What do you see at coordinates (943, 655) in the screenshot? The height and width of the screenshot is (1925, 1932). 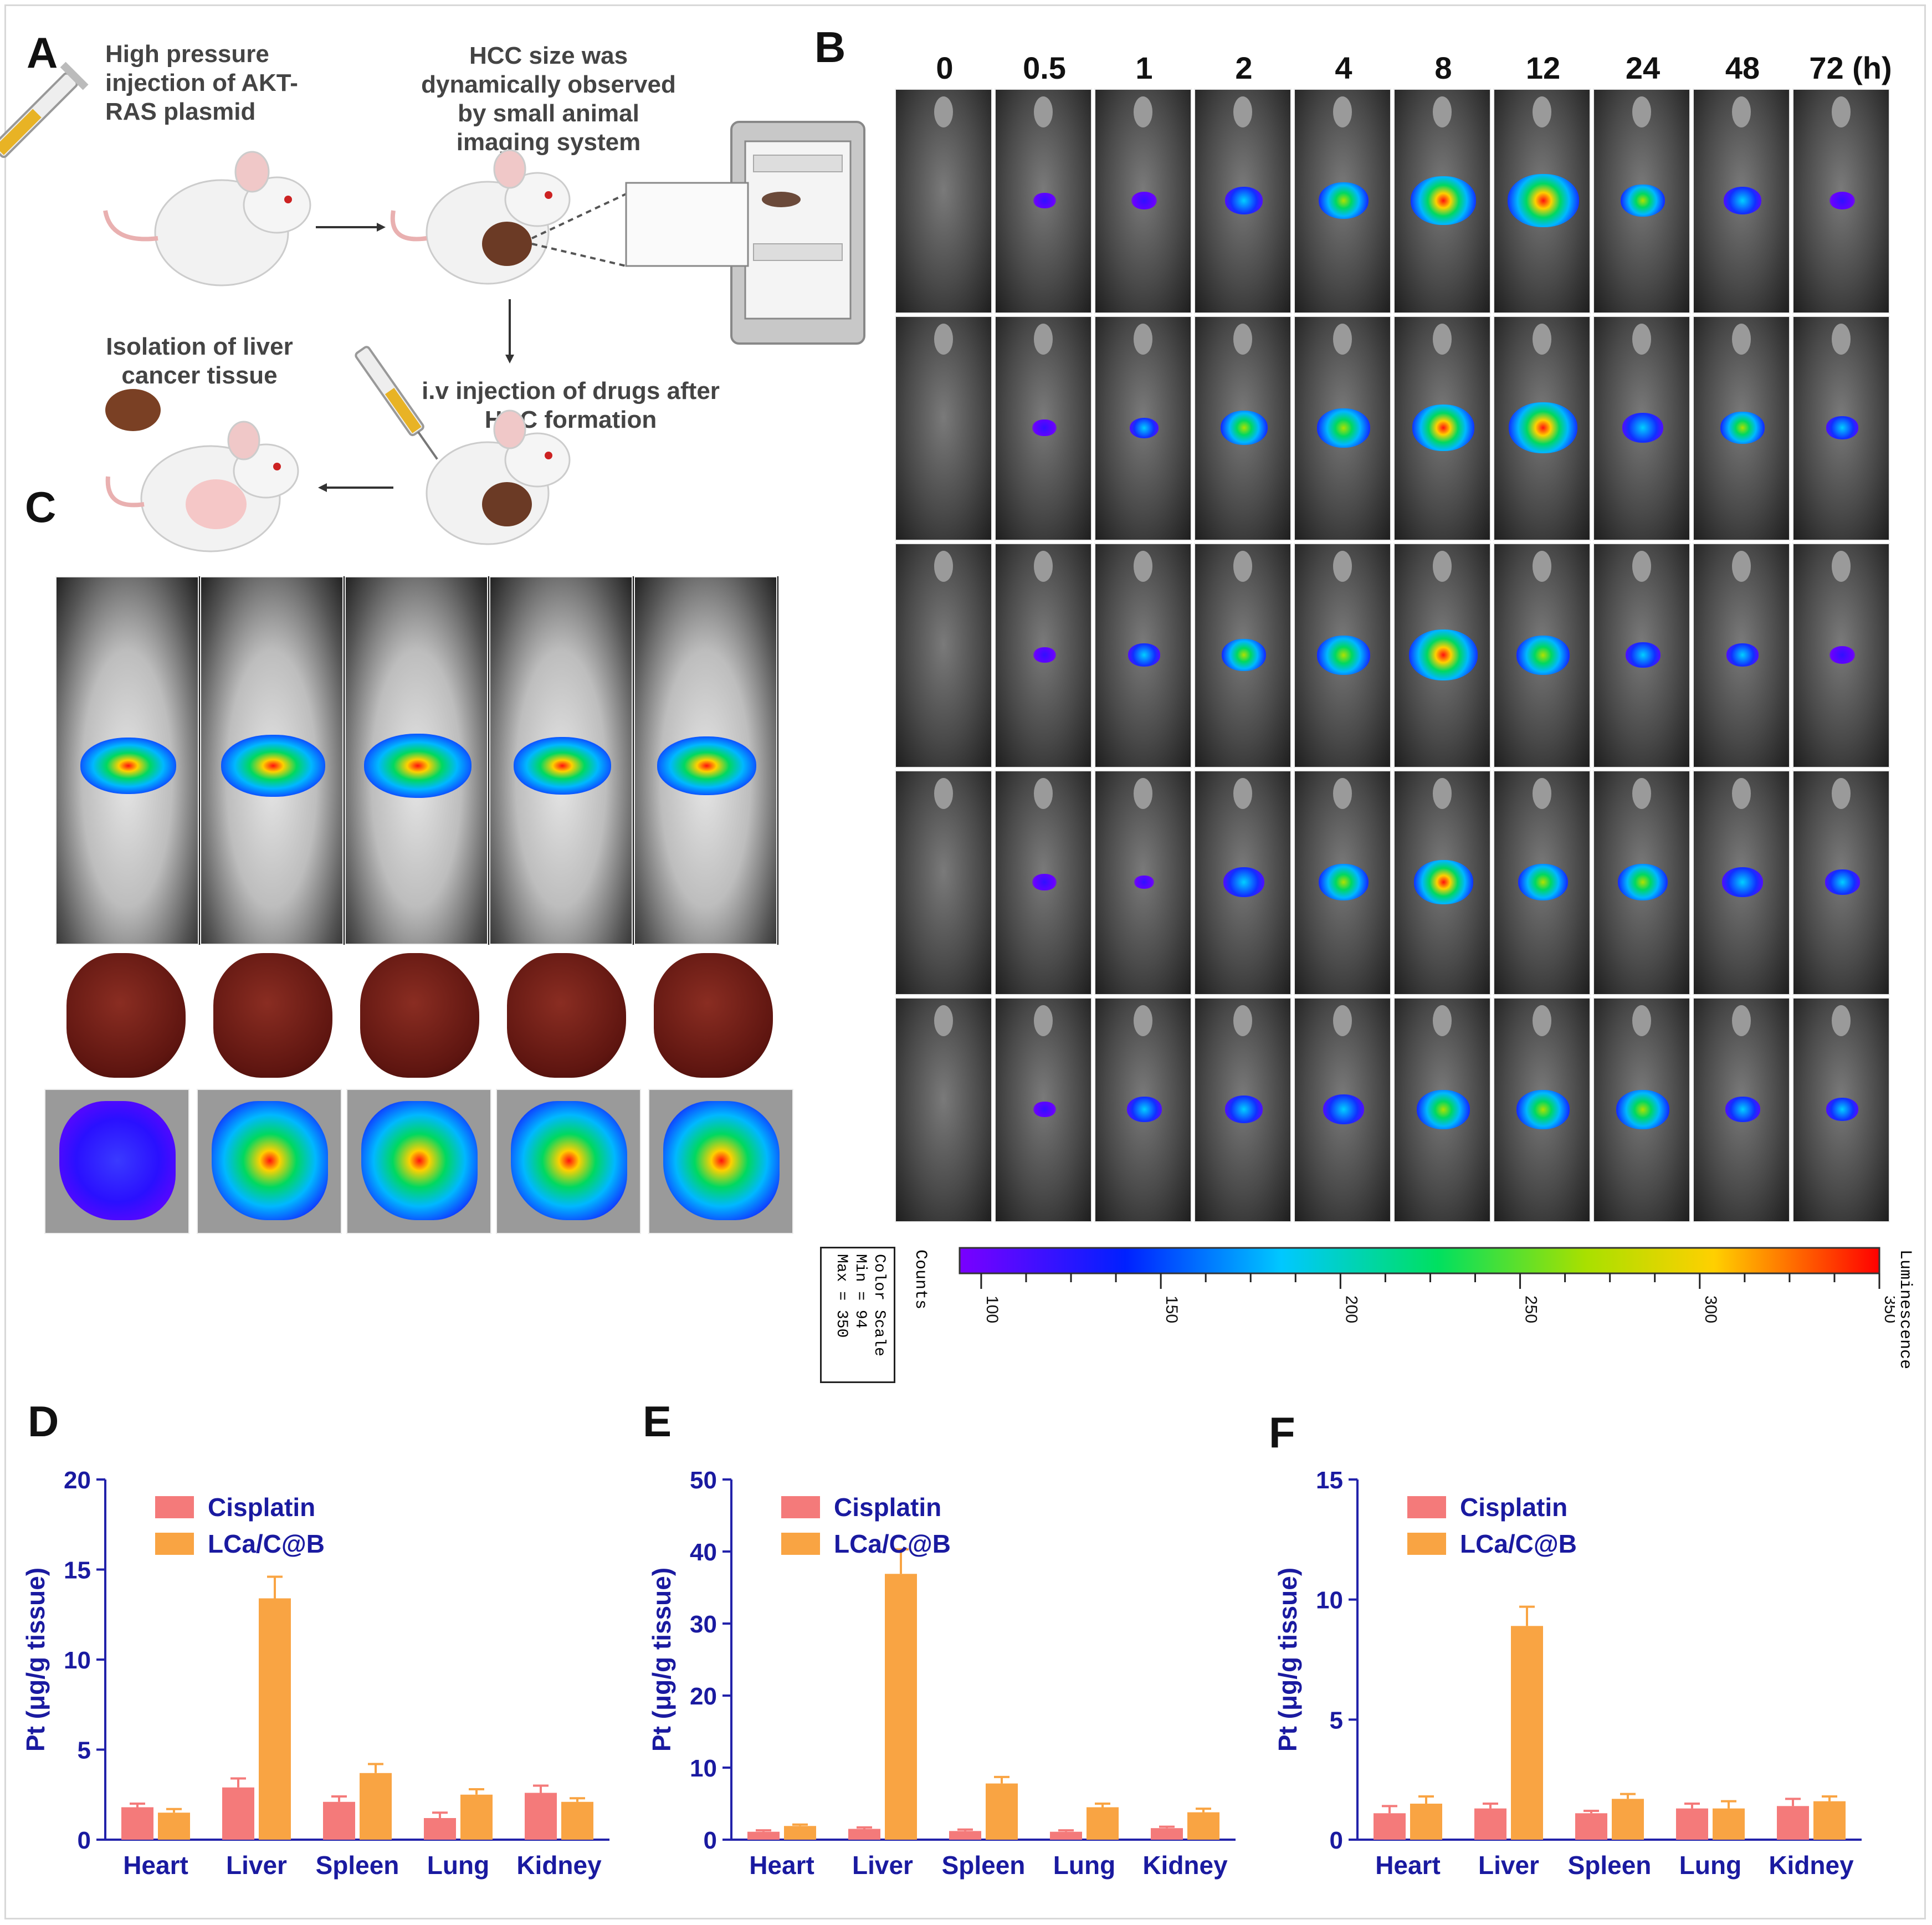 I see `mouse-image-r3-t0` at bounding box center [943, 655].